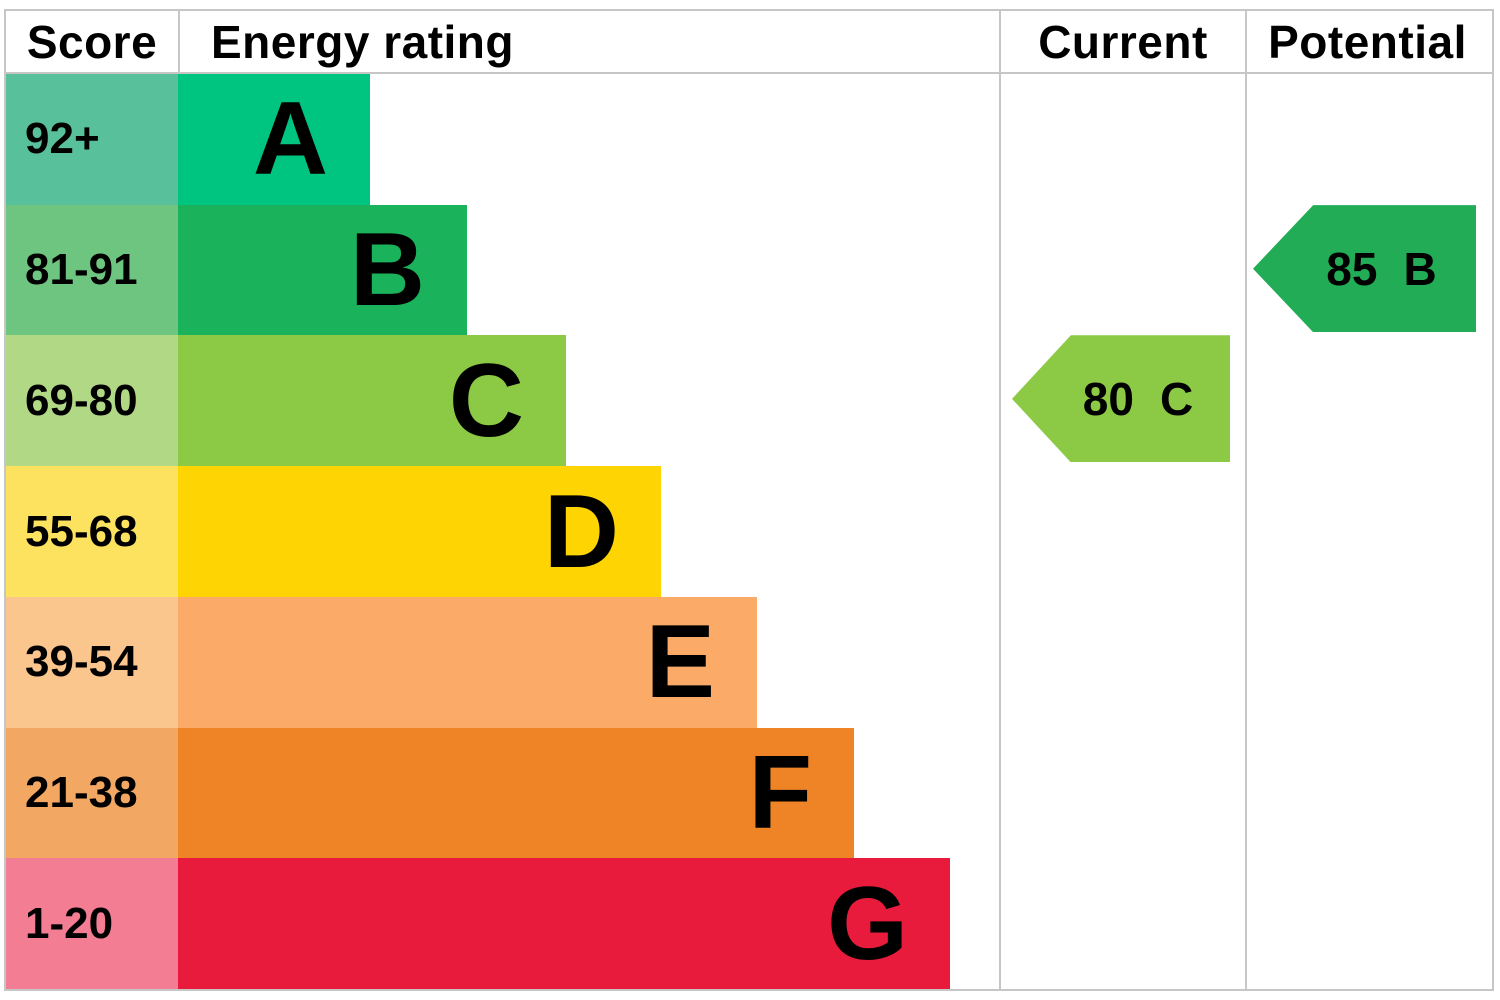 The width and height of the screenshot is (1500, 1000). Describe the element at coordinates (92, 793) in the screenshot. I see `score-range-cell: 21-38` at that location.